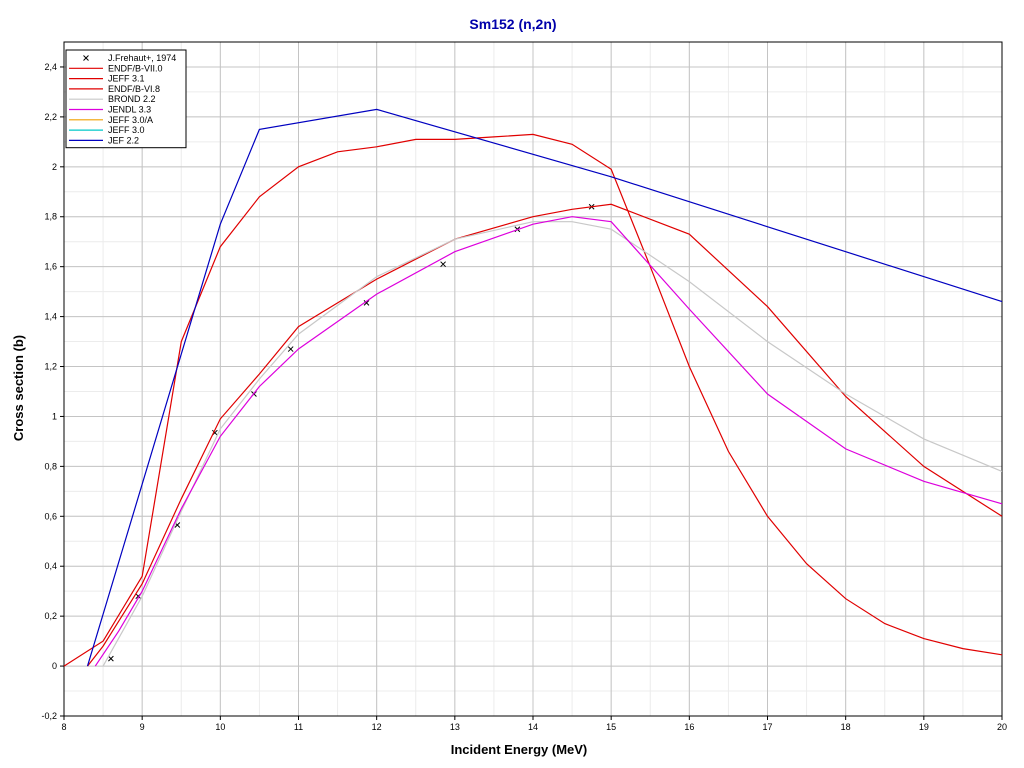 This screenshot has width=1024, height=768. I want to click on y-tick-label: 1,2, so click(50, 367).